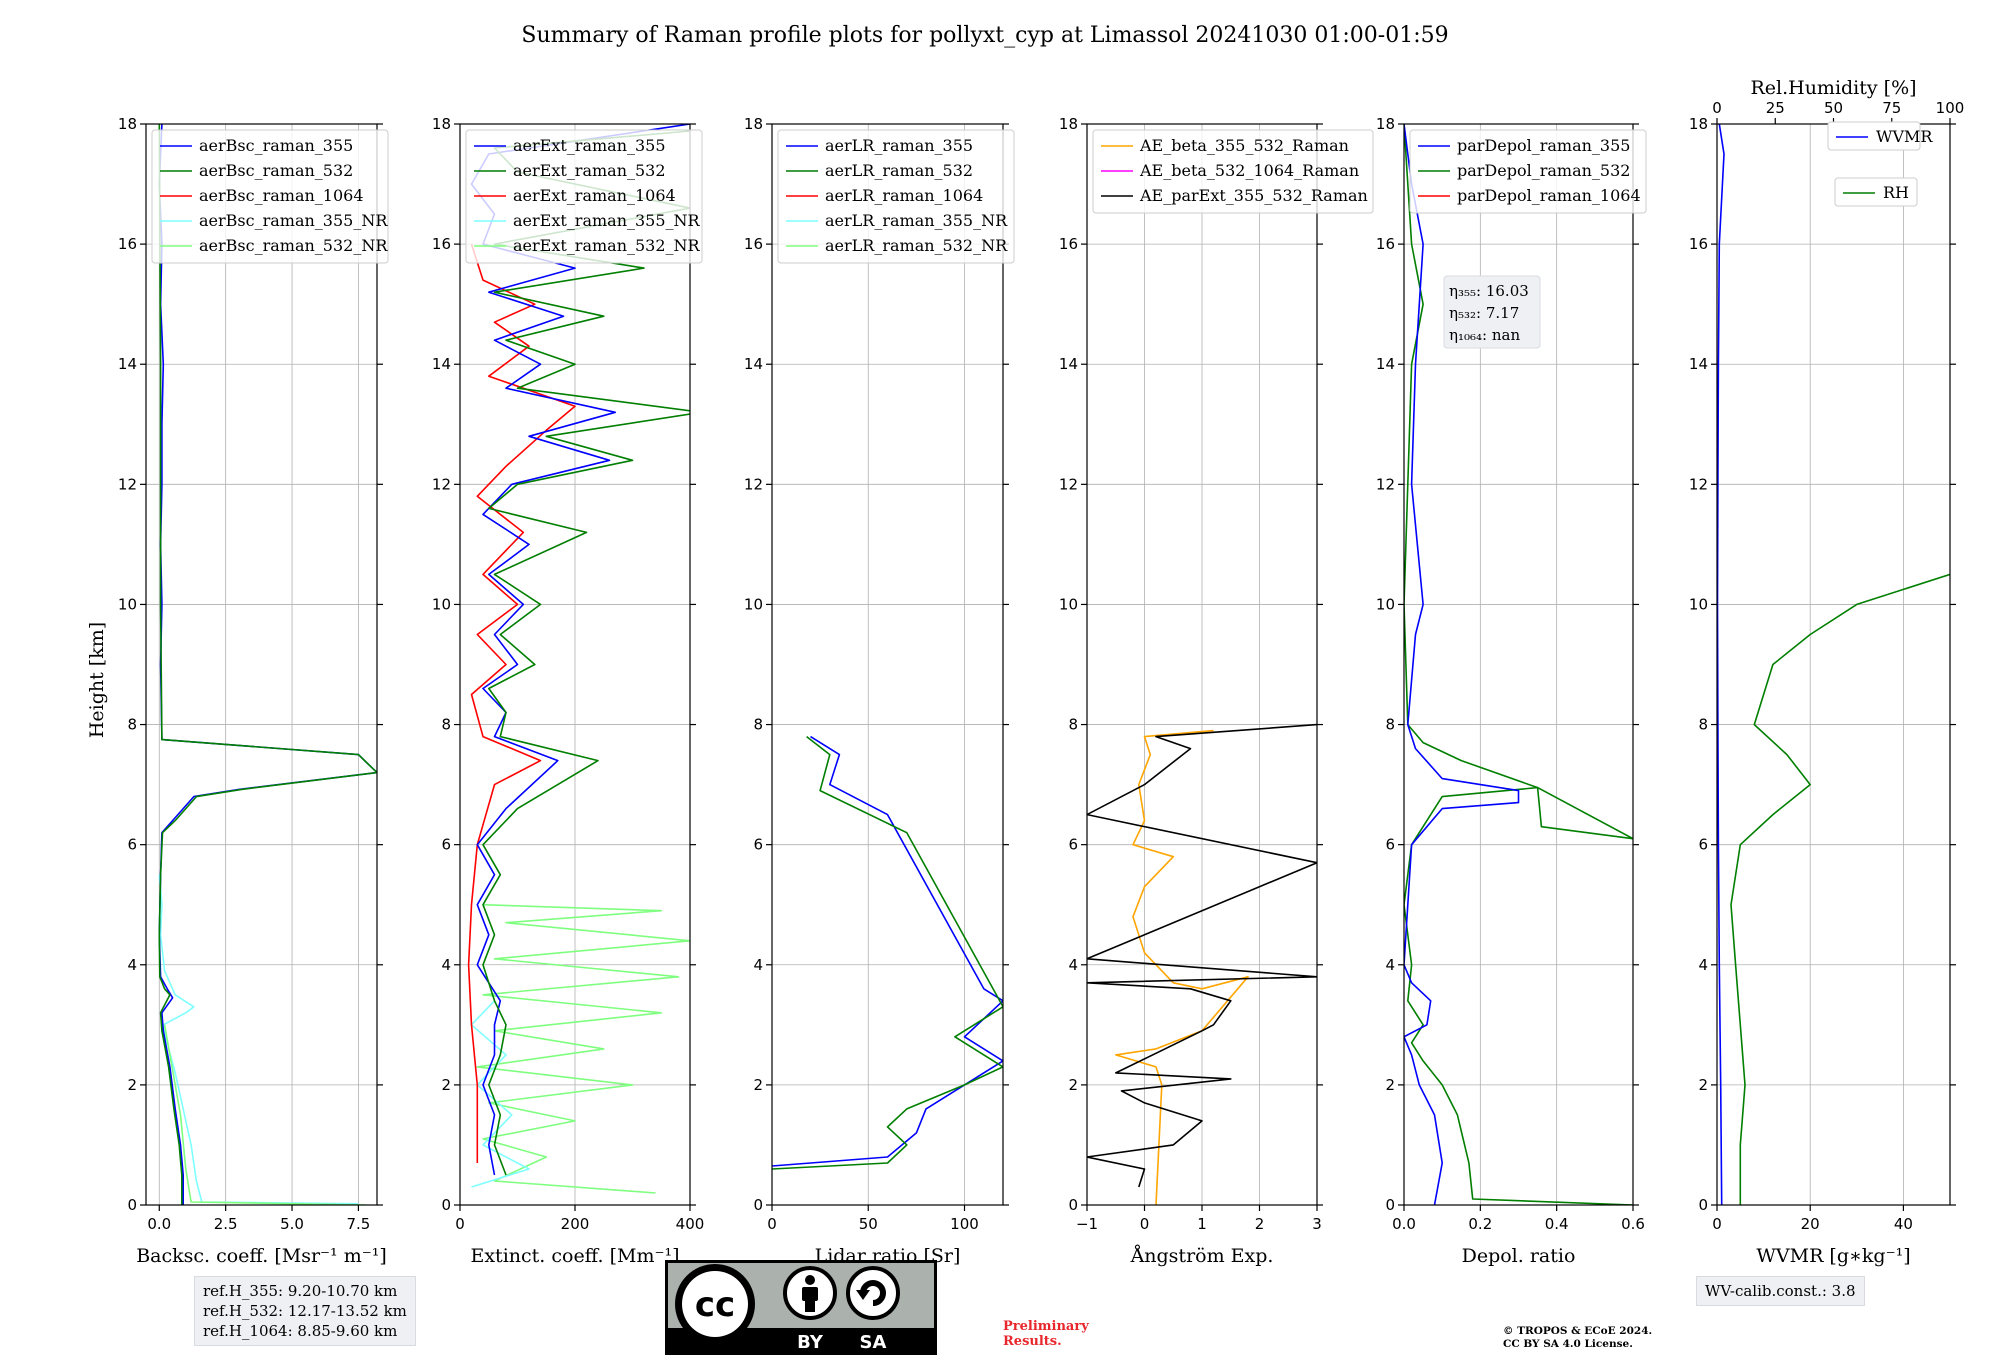 The width and height of the screenshot is (2000, 1360). I want to click on cc-icon, so click(715, 1304).